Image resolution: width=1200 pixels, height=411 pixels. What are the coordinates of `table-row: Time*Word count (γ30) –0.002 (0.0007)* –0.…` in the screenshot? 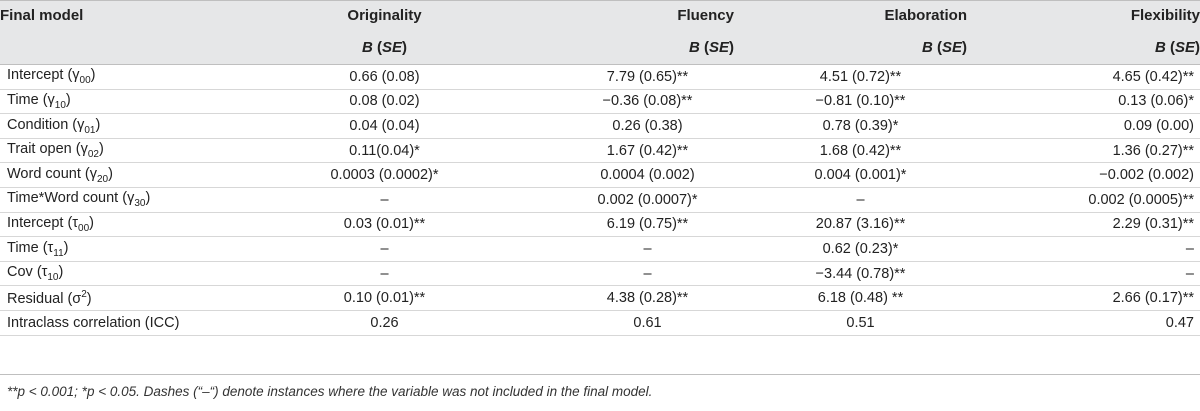 It's located at (600, 200).